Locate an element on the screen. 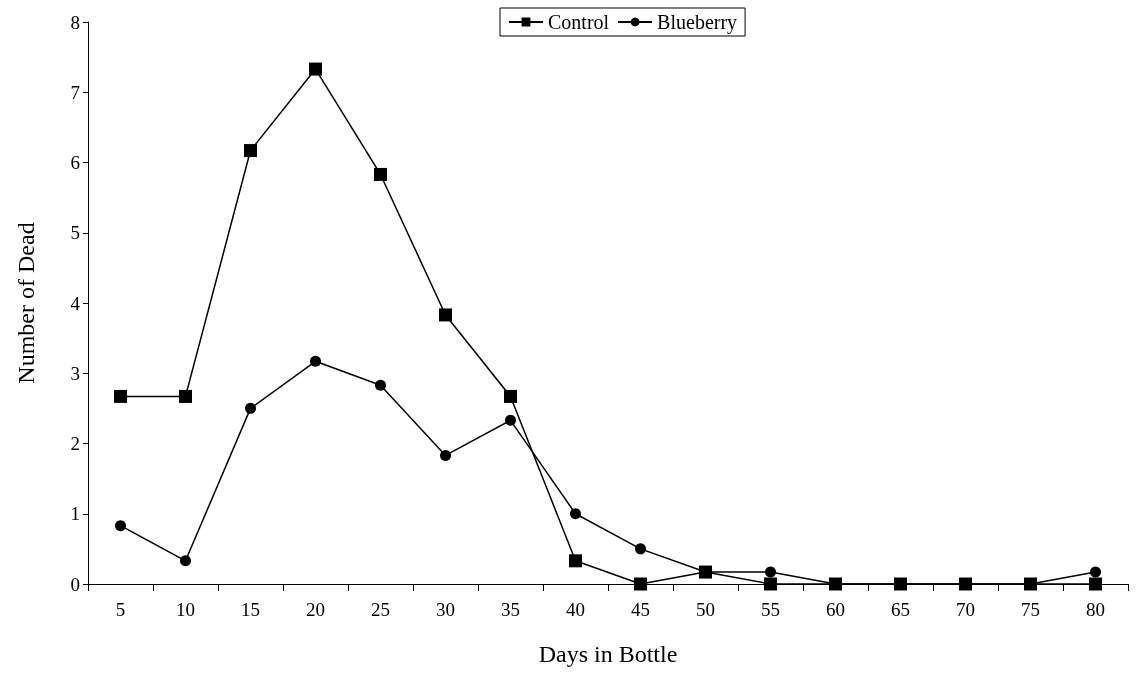 Image resolution: width=1138 pixels, height=685 pixels. x-tick-label: 55 is located at coordinates (770, 609).